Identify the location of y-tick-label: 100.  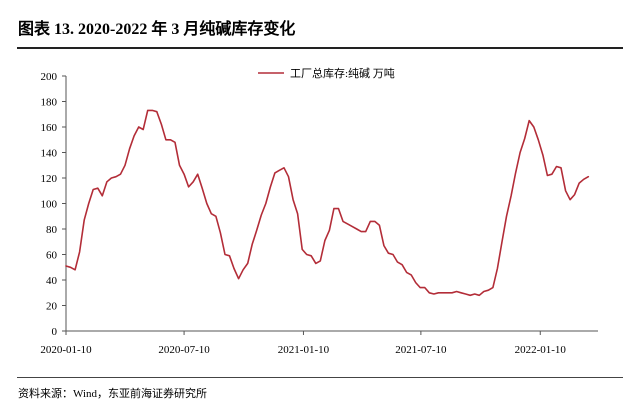
(49, 205).